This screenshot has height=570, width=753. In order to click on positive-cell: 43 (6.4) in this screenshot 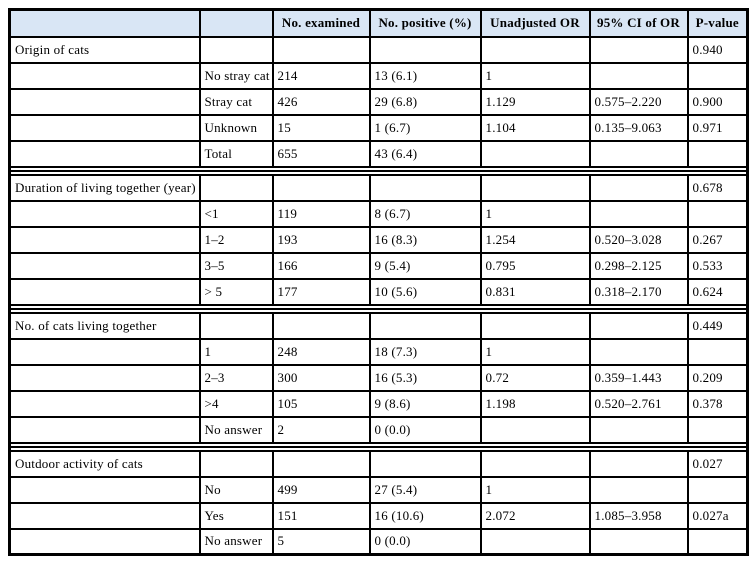, I will do `click(425, 153)`.